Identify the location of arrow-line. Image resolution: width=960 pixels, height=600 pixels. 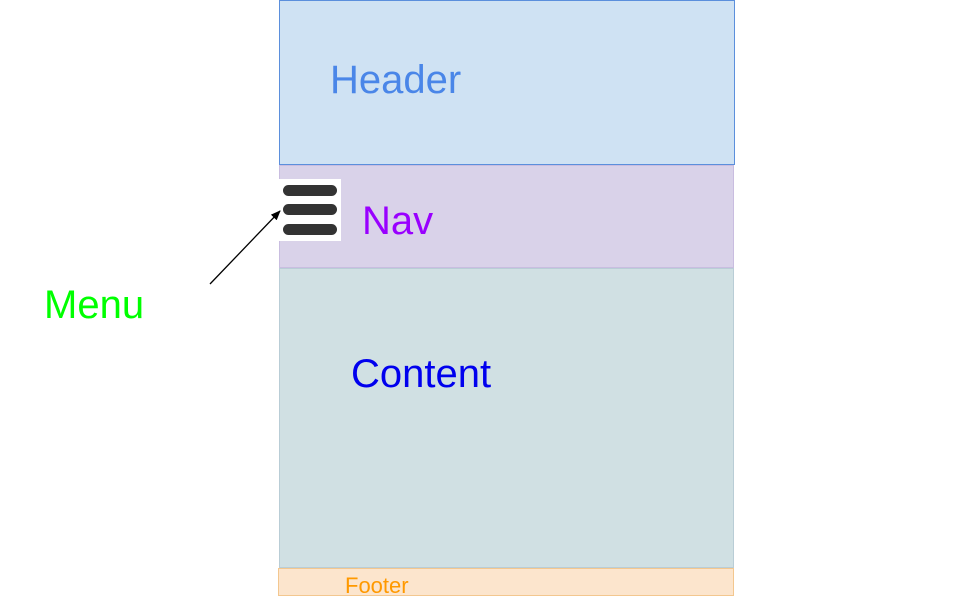
(245, 247).